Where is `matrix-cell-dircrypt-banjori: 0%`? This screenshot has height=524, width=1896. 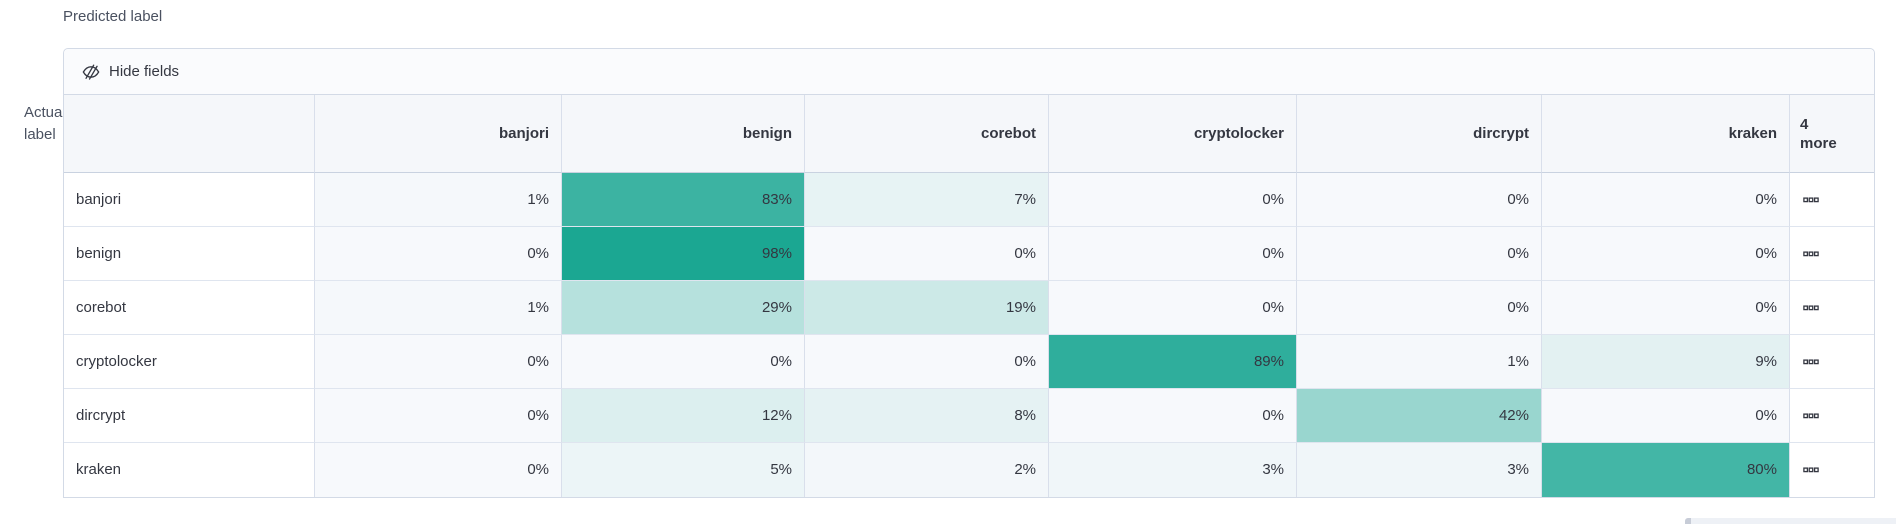
matrix-cell-dircrypt-banjori: 0% is located at coordinates (438, 416).